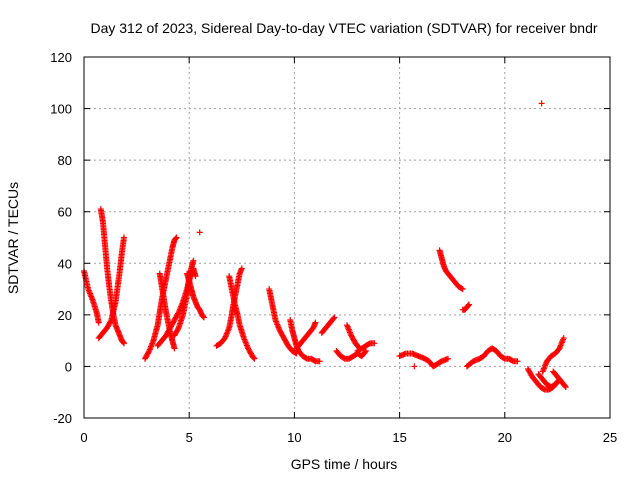  What do you see at coordinates (65, 212) in the screenshot?
I see `y-tick-label: 60` at bounding box center [65, 212].